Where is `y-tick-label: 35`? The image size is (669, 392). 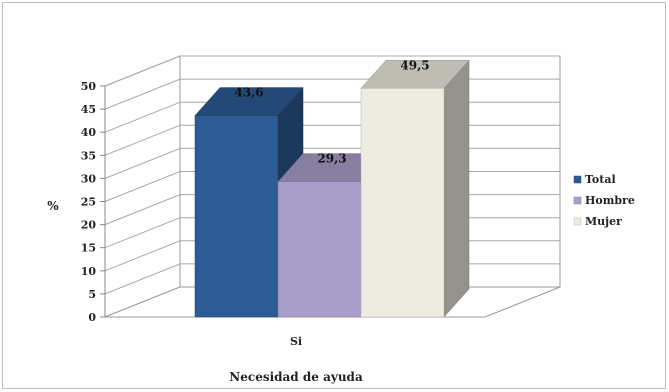
y-tick-label: 35 is located at coordinates (88, 155).